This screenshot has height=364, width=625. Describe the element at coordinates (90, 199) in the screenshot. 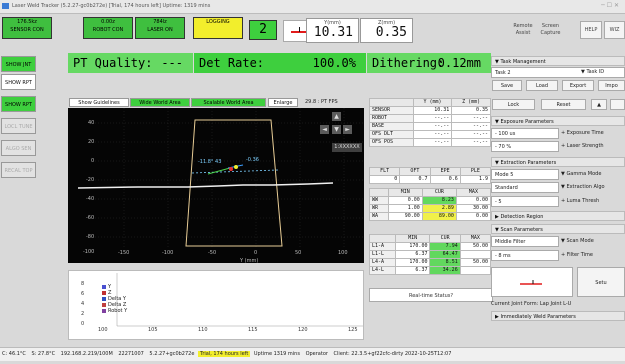

I see `y-tick: -40` at that location.